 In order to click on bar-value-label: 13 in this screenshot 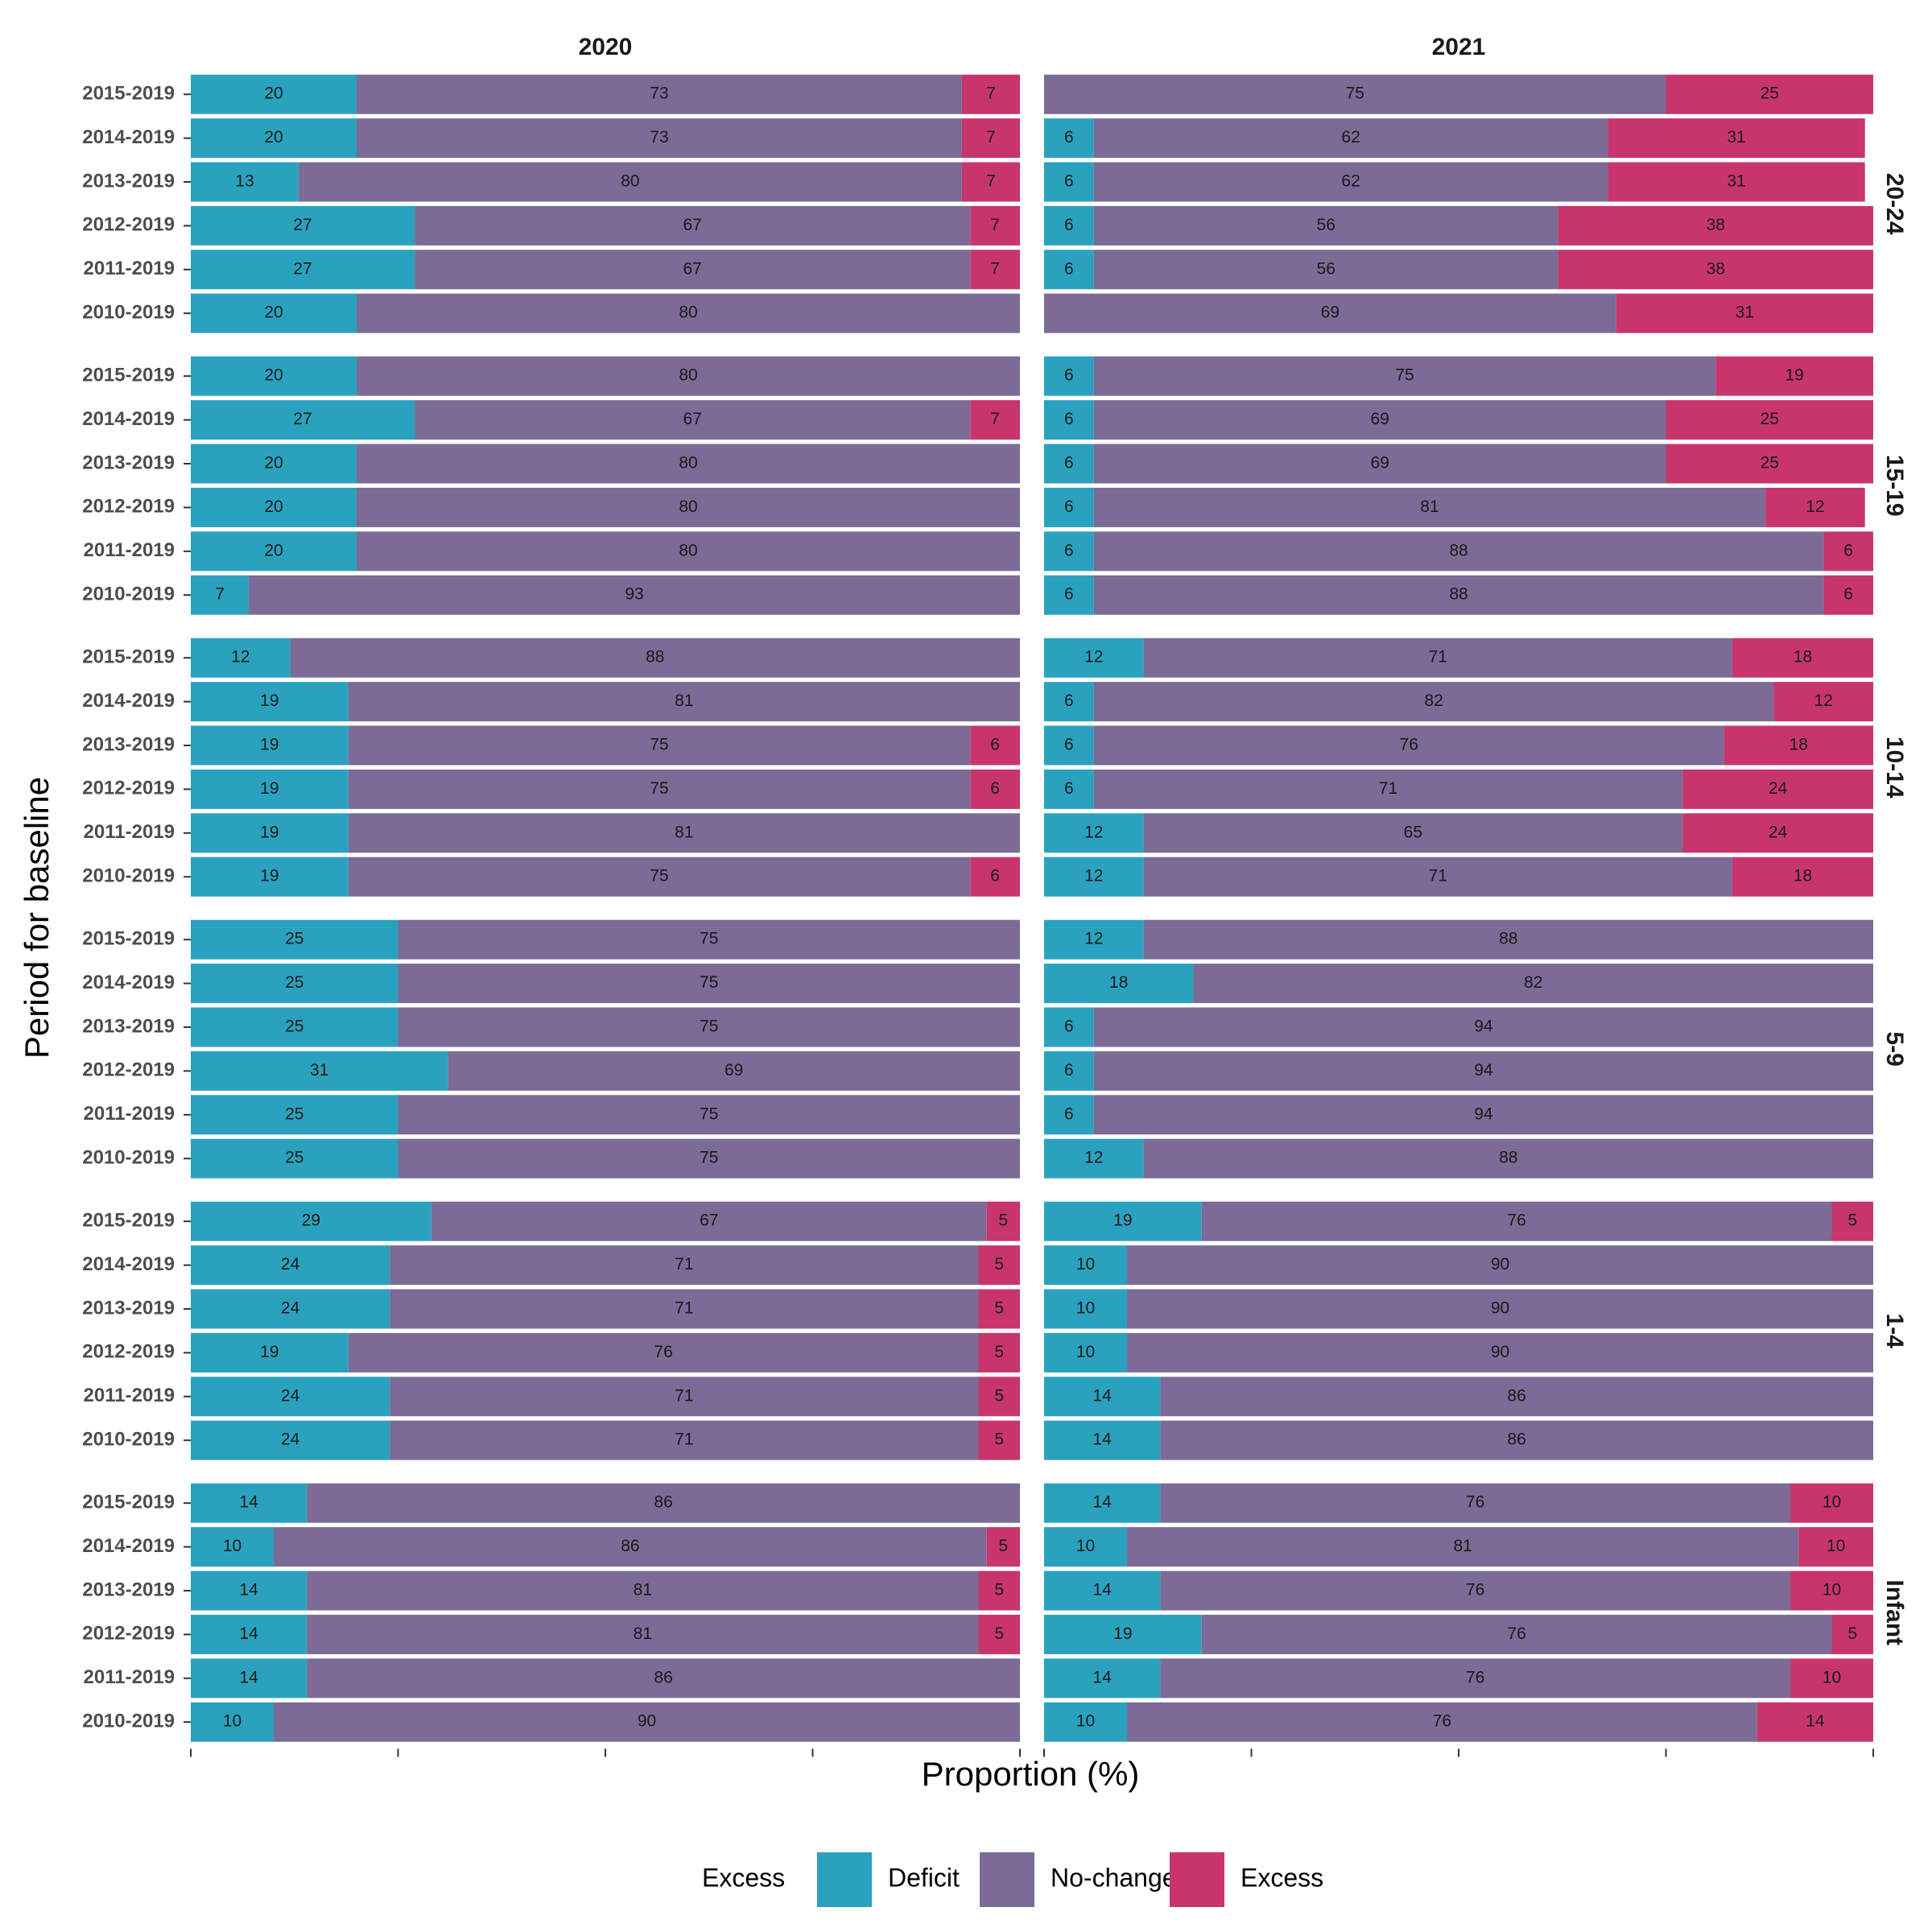, I will do `click(244, 181)`.